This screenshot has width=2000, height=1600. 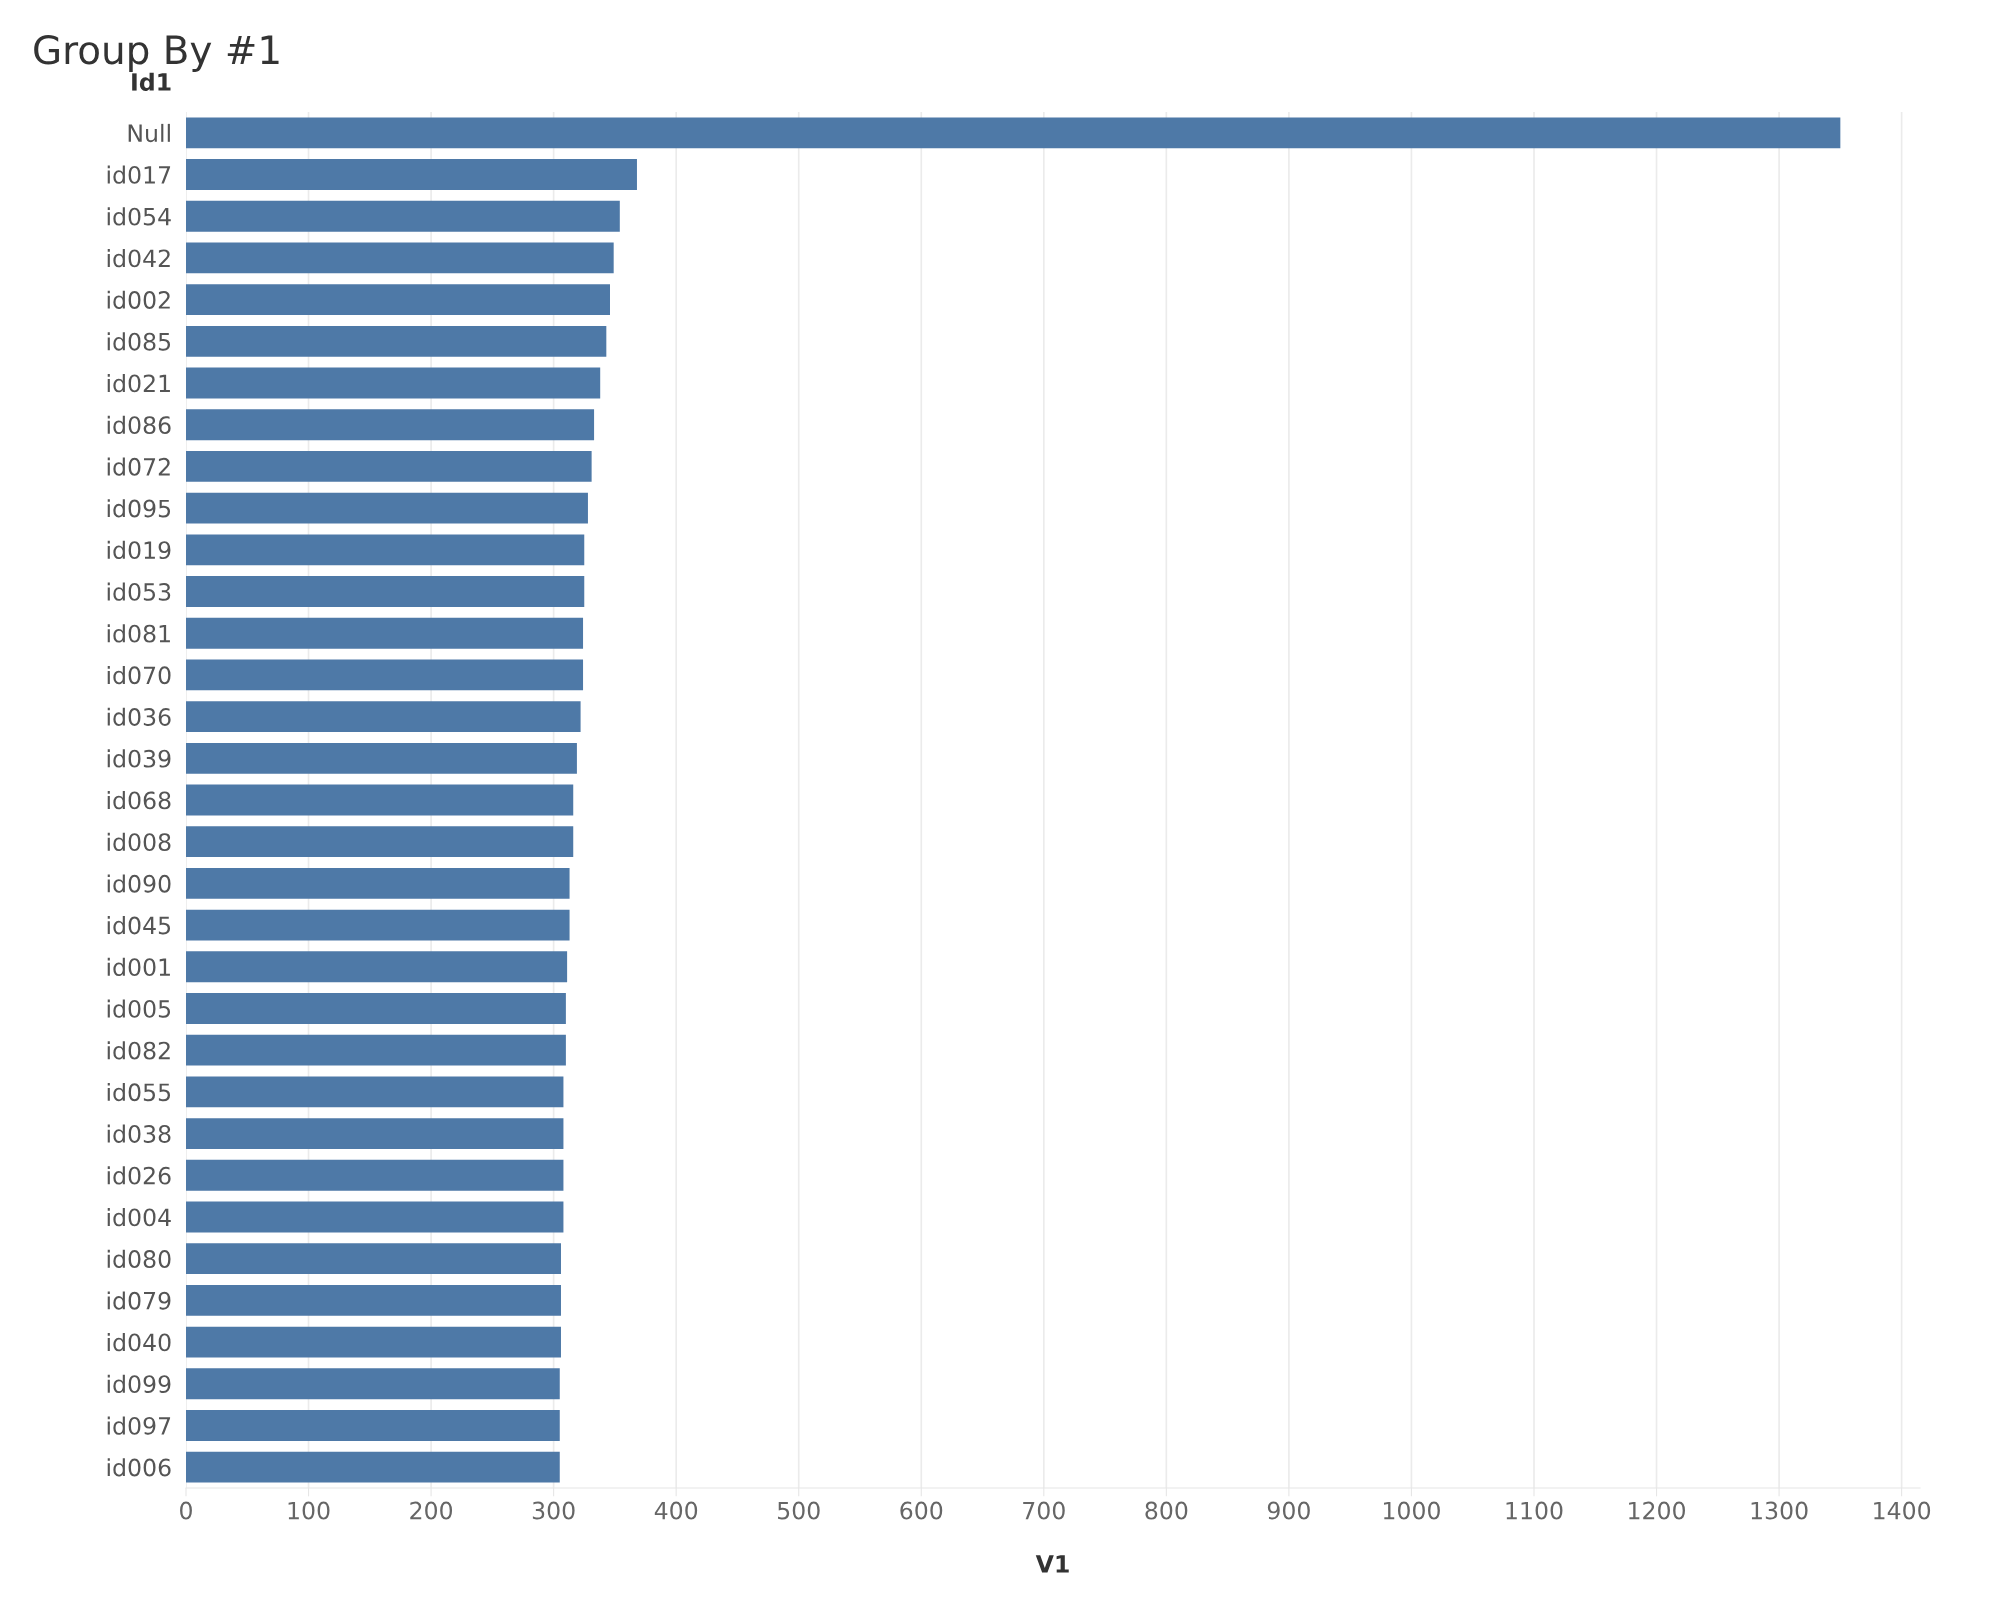 I want to click on y-tick-label: id054, so click(x=139, y=216).